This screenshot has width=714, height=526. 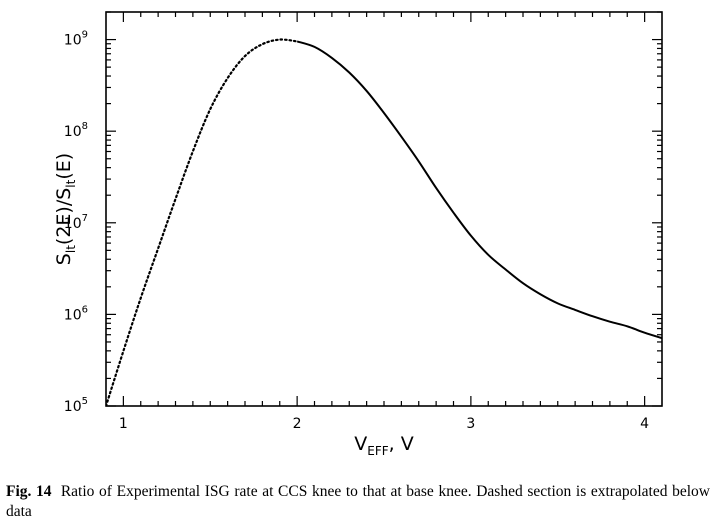 I want to click on y-tick-label: 10⁸, so click(x=76, y=130).